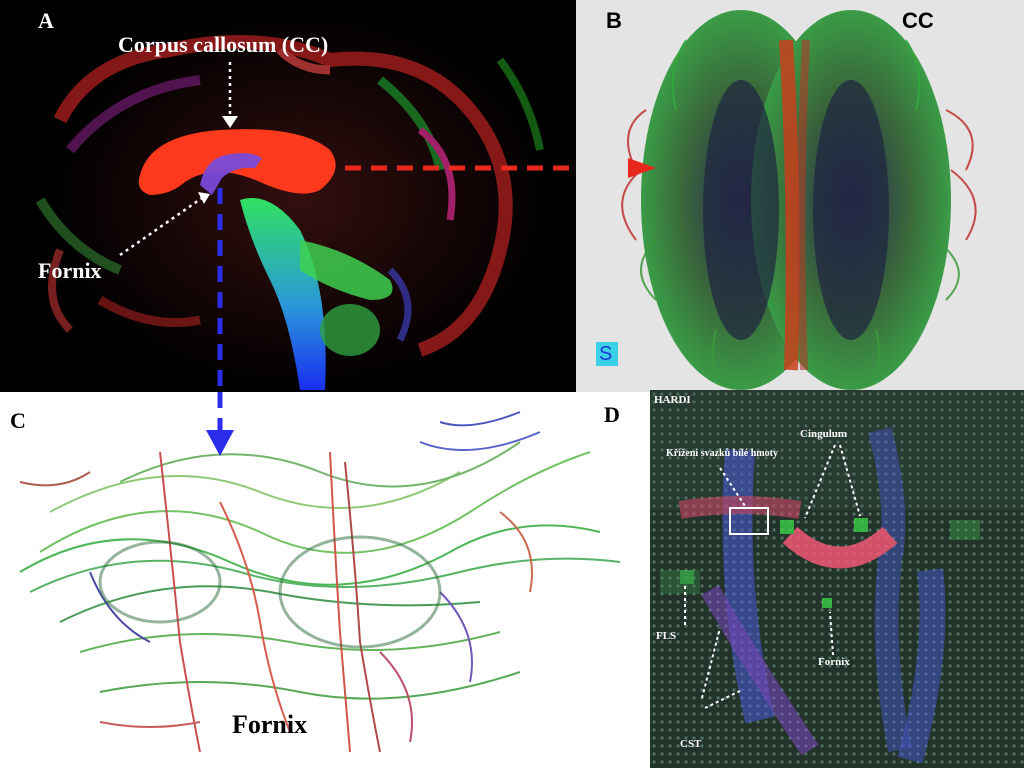 This screenshot has width=1024, height=768. Describe the element at coordinates (606, 354) in the screenshot. I see `orientation-s-label: S` at that location.